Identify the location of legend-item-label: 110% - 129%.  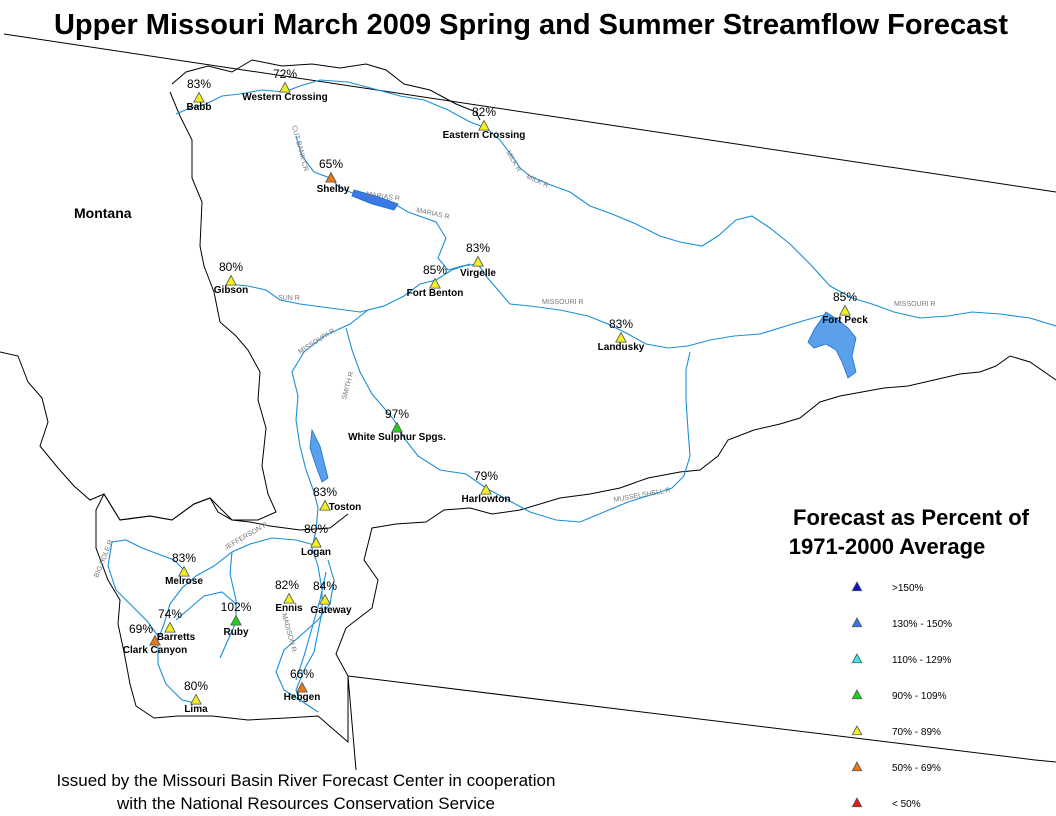
(921, 660).